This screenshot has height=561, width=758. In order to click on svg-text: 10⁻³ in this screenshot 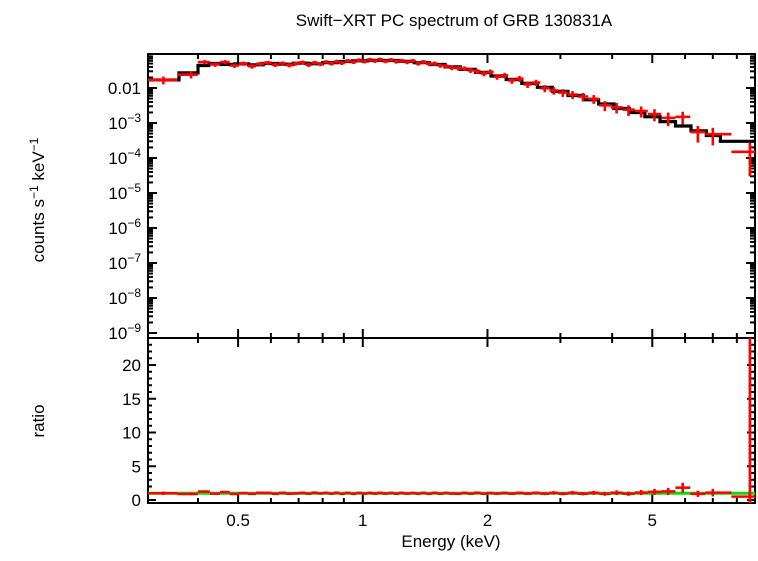, I will do `click(124, 122)`.